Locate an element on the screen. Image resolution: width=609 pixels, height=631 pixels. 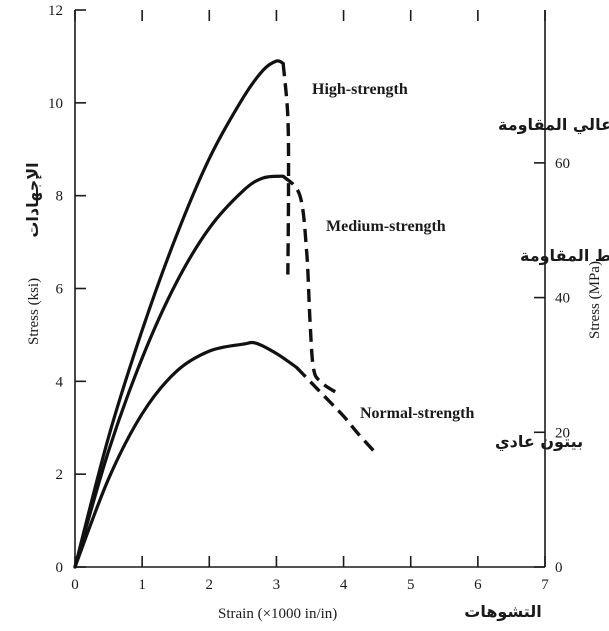
label-medium-strength-arabic: بيتون متوسط المقاومة is located at coordinates (564, 255).